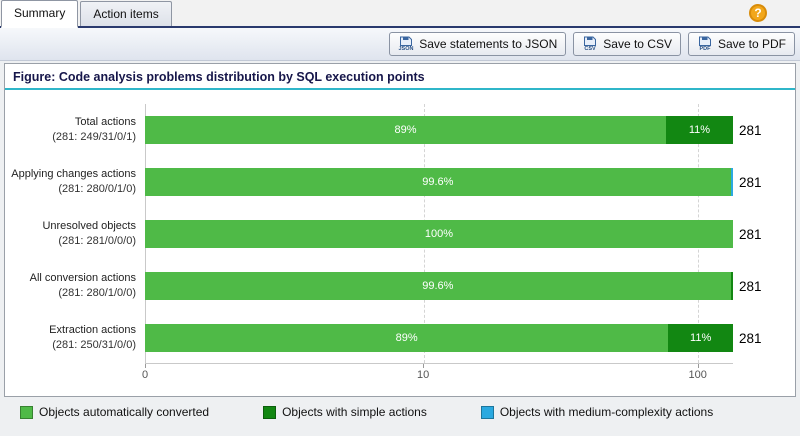 The image size is (800, 436). What do you see at coordinates (75, 130) in the screenshot?
I see `category-label: Total actions (281: 249/31/0/1)` at bounding box center [75, 130].